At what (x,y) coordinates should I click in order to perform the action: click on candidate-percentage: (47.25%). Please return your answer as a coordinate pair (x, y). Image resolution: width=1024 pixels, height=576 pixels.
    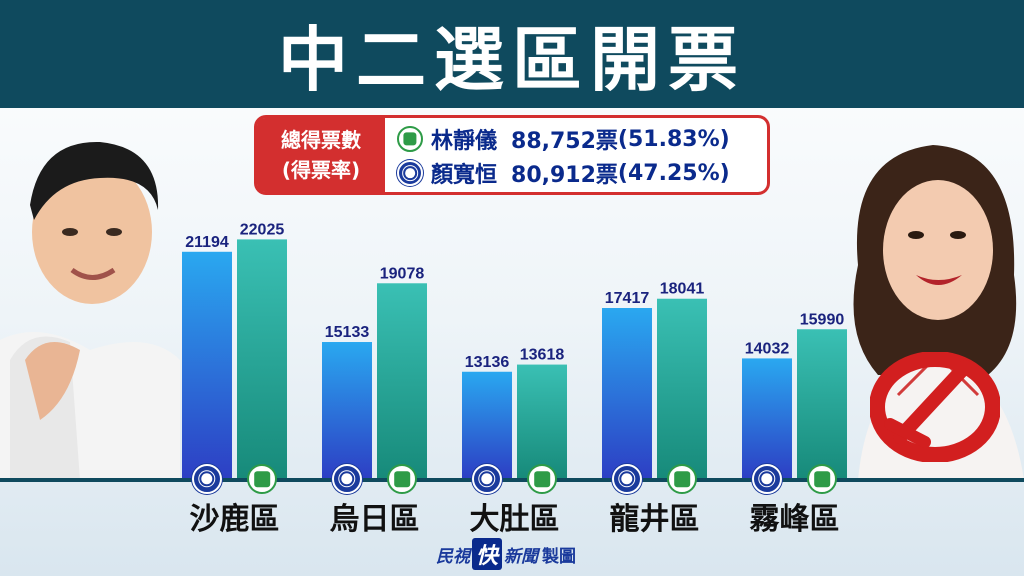
    Looking at the image, I should click on (673, 173).